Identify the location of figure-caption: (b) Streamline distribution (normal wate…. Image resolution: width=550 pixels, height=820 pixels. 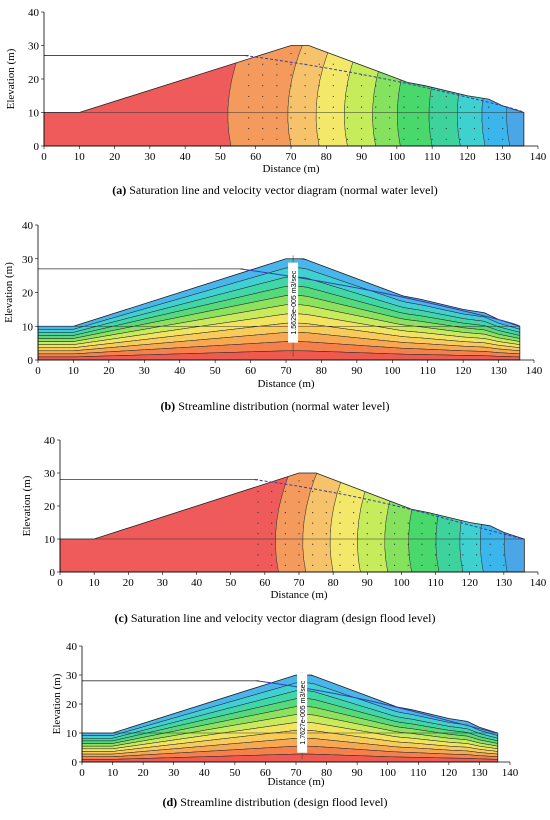
(275, 406).